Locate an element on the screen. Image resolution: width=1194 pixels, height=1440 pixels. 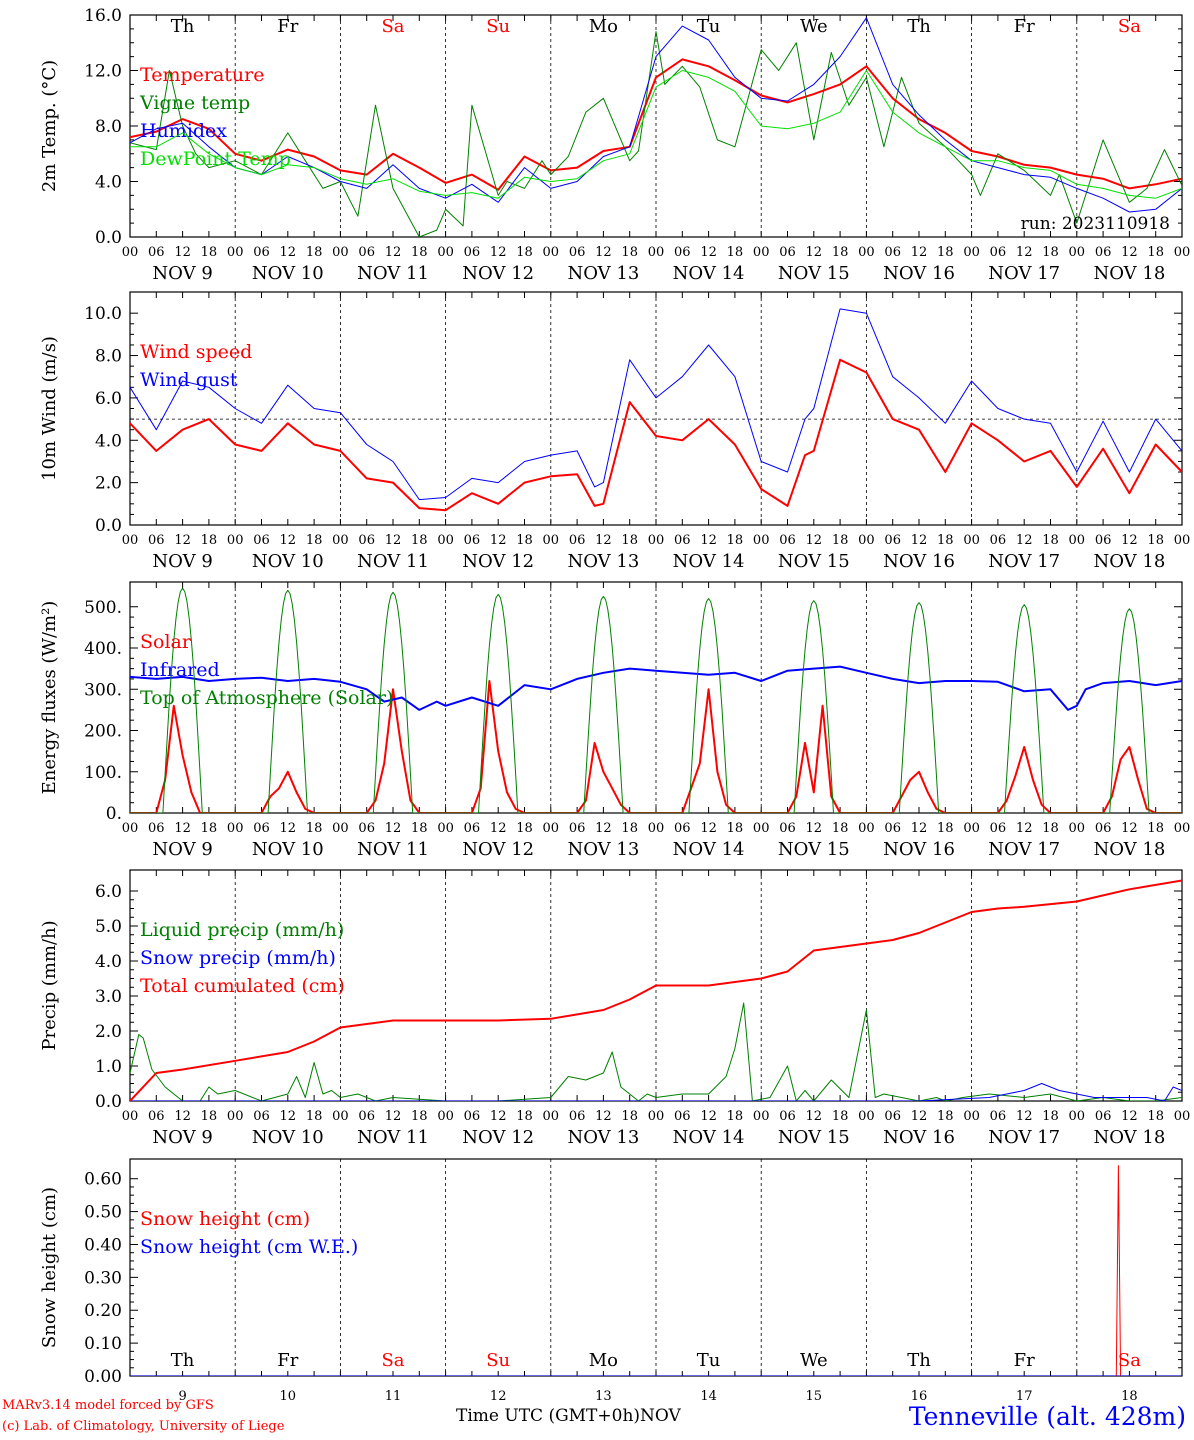
legend-entry: Solar is located at coordinates (166, 642).